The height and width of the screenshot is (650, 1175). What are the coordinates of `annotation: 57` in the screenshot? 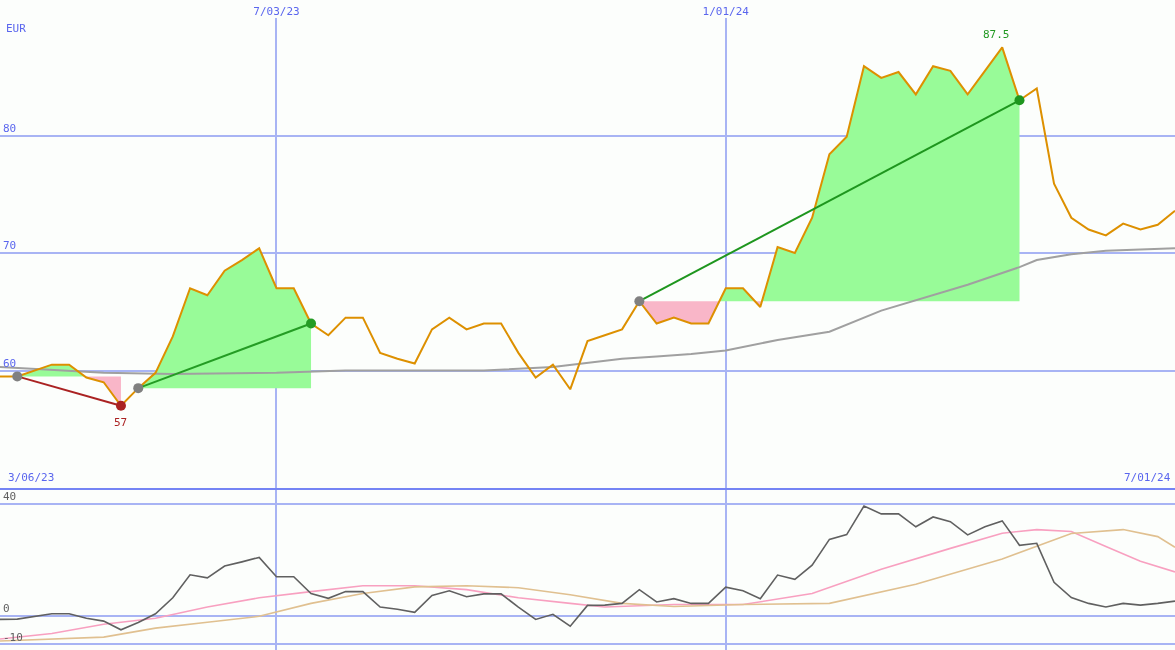 It's located at (121, 422).